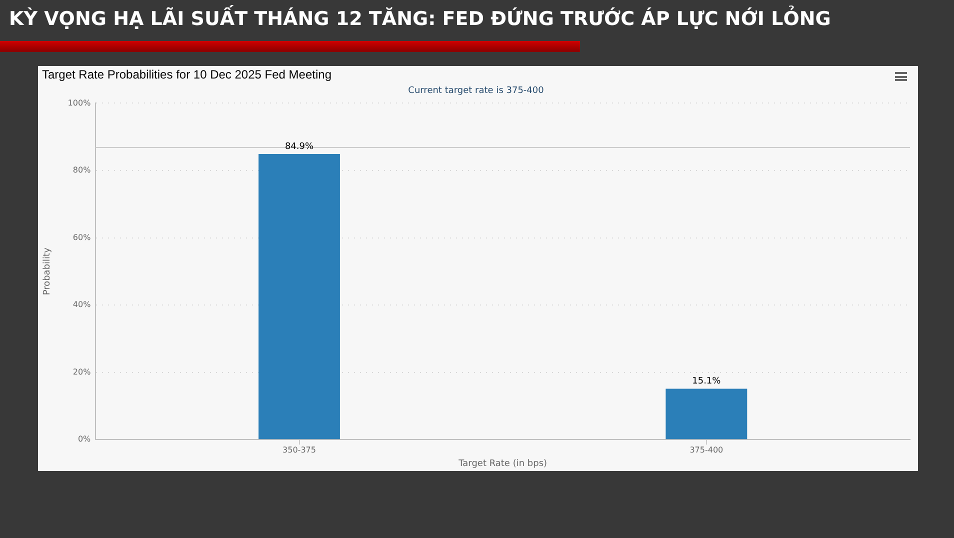 Image resolution: width=954 pixels, height=538 pixels. What do you see at coordinates (299, 147) in the screenshot?
I see `data-label: 84.9%` at bounding box center [299, 147].